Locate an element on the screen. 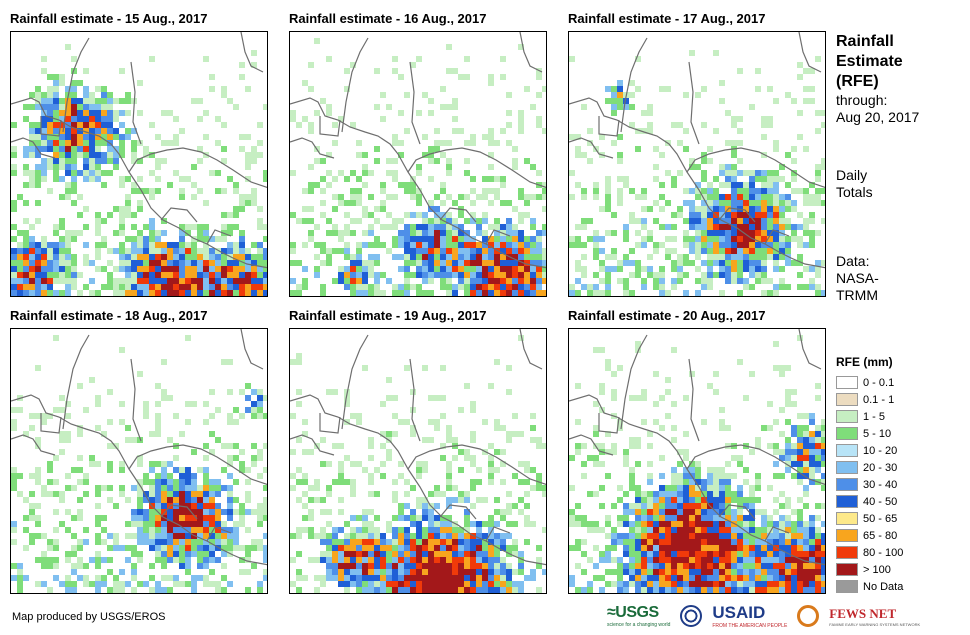 The width and height of the screenshot is (970, 635). side-source: Data: NASA- TRMM is located at coordinates (857, 278).